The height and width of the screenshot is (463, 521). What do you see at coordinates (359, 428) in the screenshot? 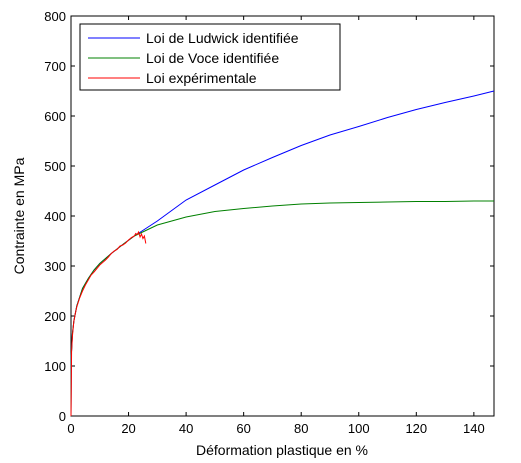
I see `x-tick-label: 100` at bounding box center [359, 428].